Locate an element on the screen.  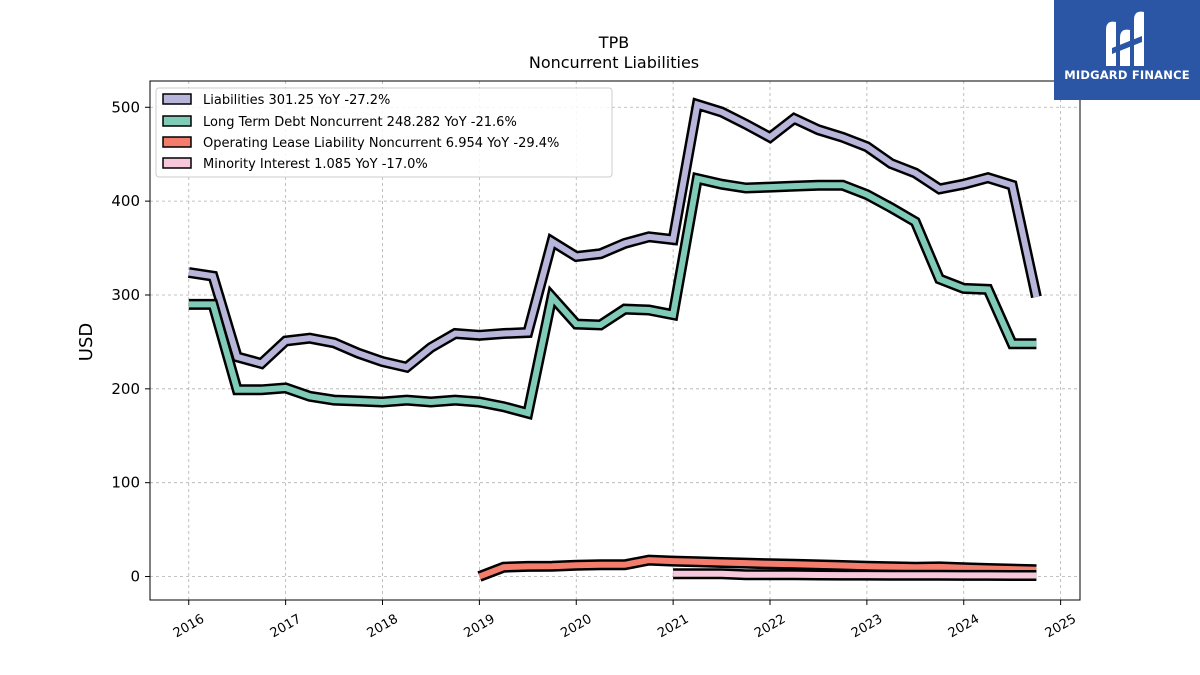
x-tick-label: 2020 is located at coordinates (576, 627).